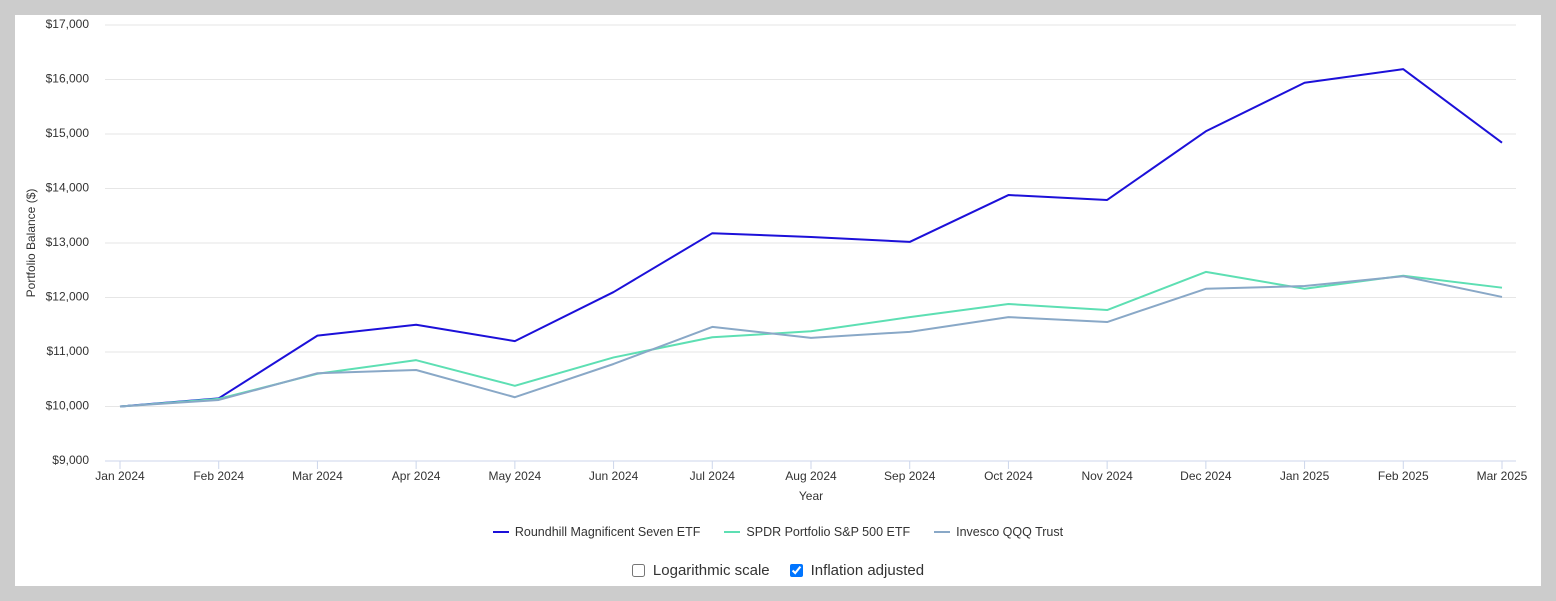 The height and width of the screenshot is (601, 1556). Describe the element at coordinates (1008, 476) in the screenshot. I see `x-tick-label: Oct 2024` at that location.